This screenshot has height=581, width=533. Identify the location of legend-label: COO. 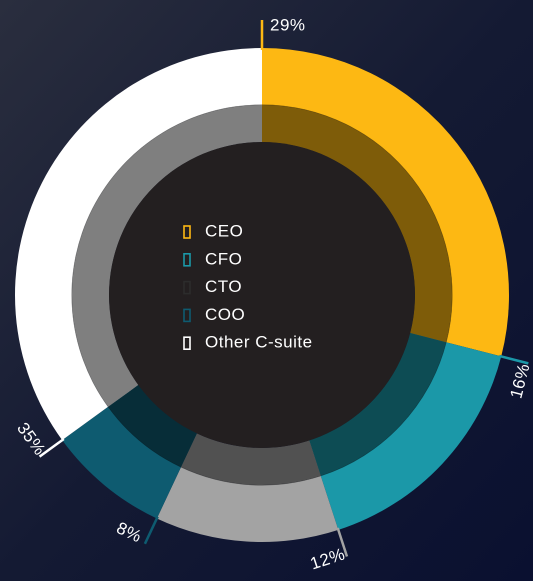
(225, 314).